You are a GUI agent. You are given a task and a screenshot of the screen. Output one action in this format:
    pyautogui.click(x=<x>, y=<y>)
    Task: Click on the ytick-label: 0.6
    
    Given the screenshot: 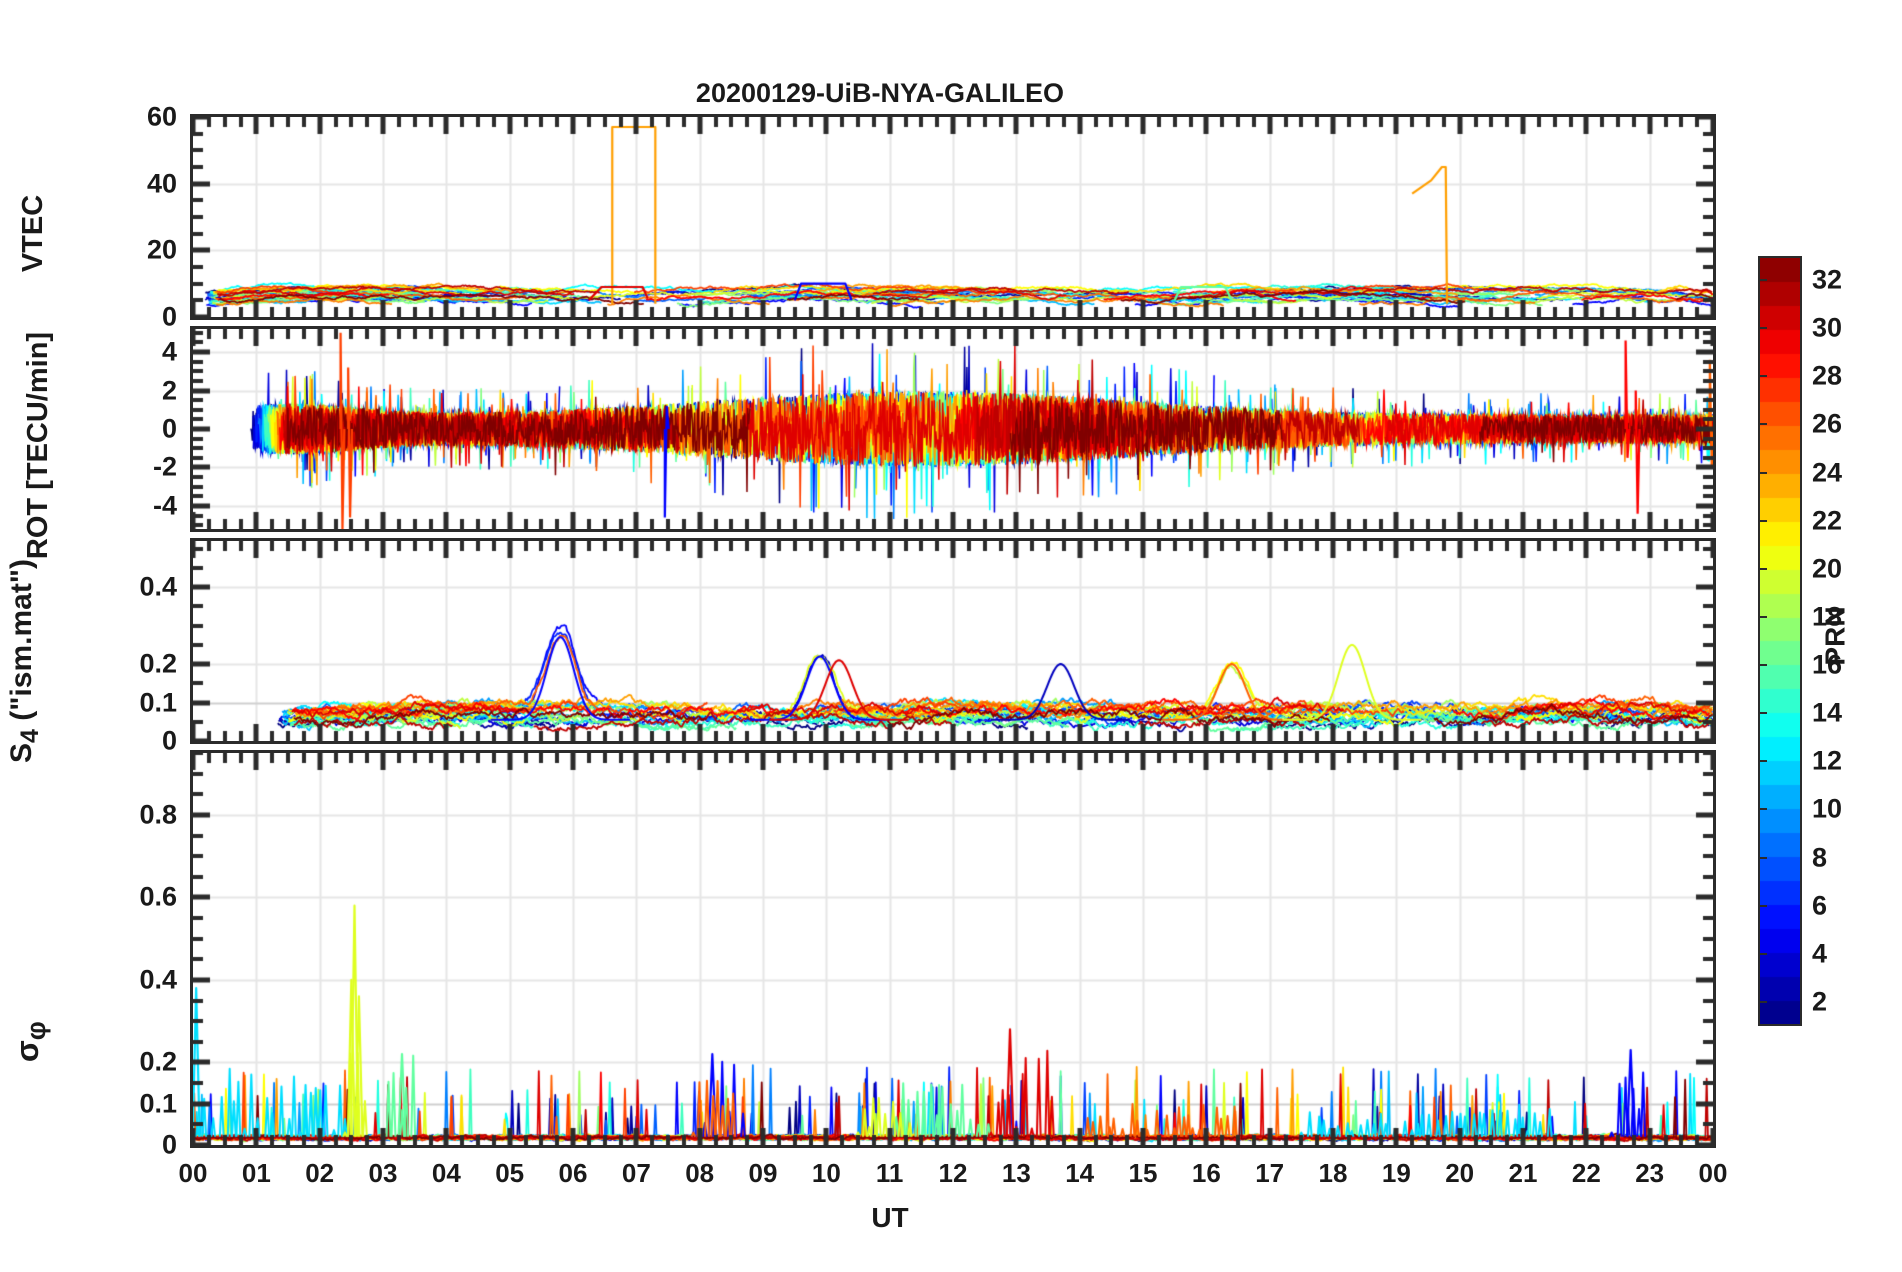 What is the action you would take?
    pyautogui.click(x=158, y=896)
    